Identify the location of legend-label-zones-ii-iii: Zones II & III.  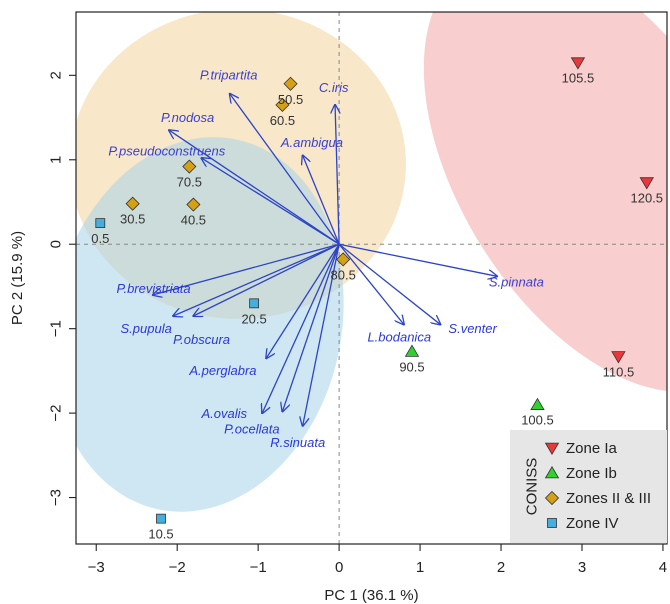
(608, 498).